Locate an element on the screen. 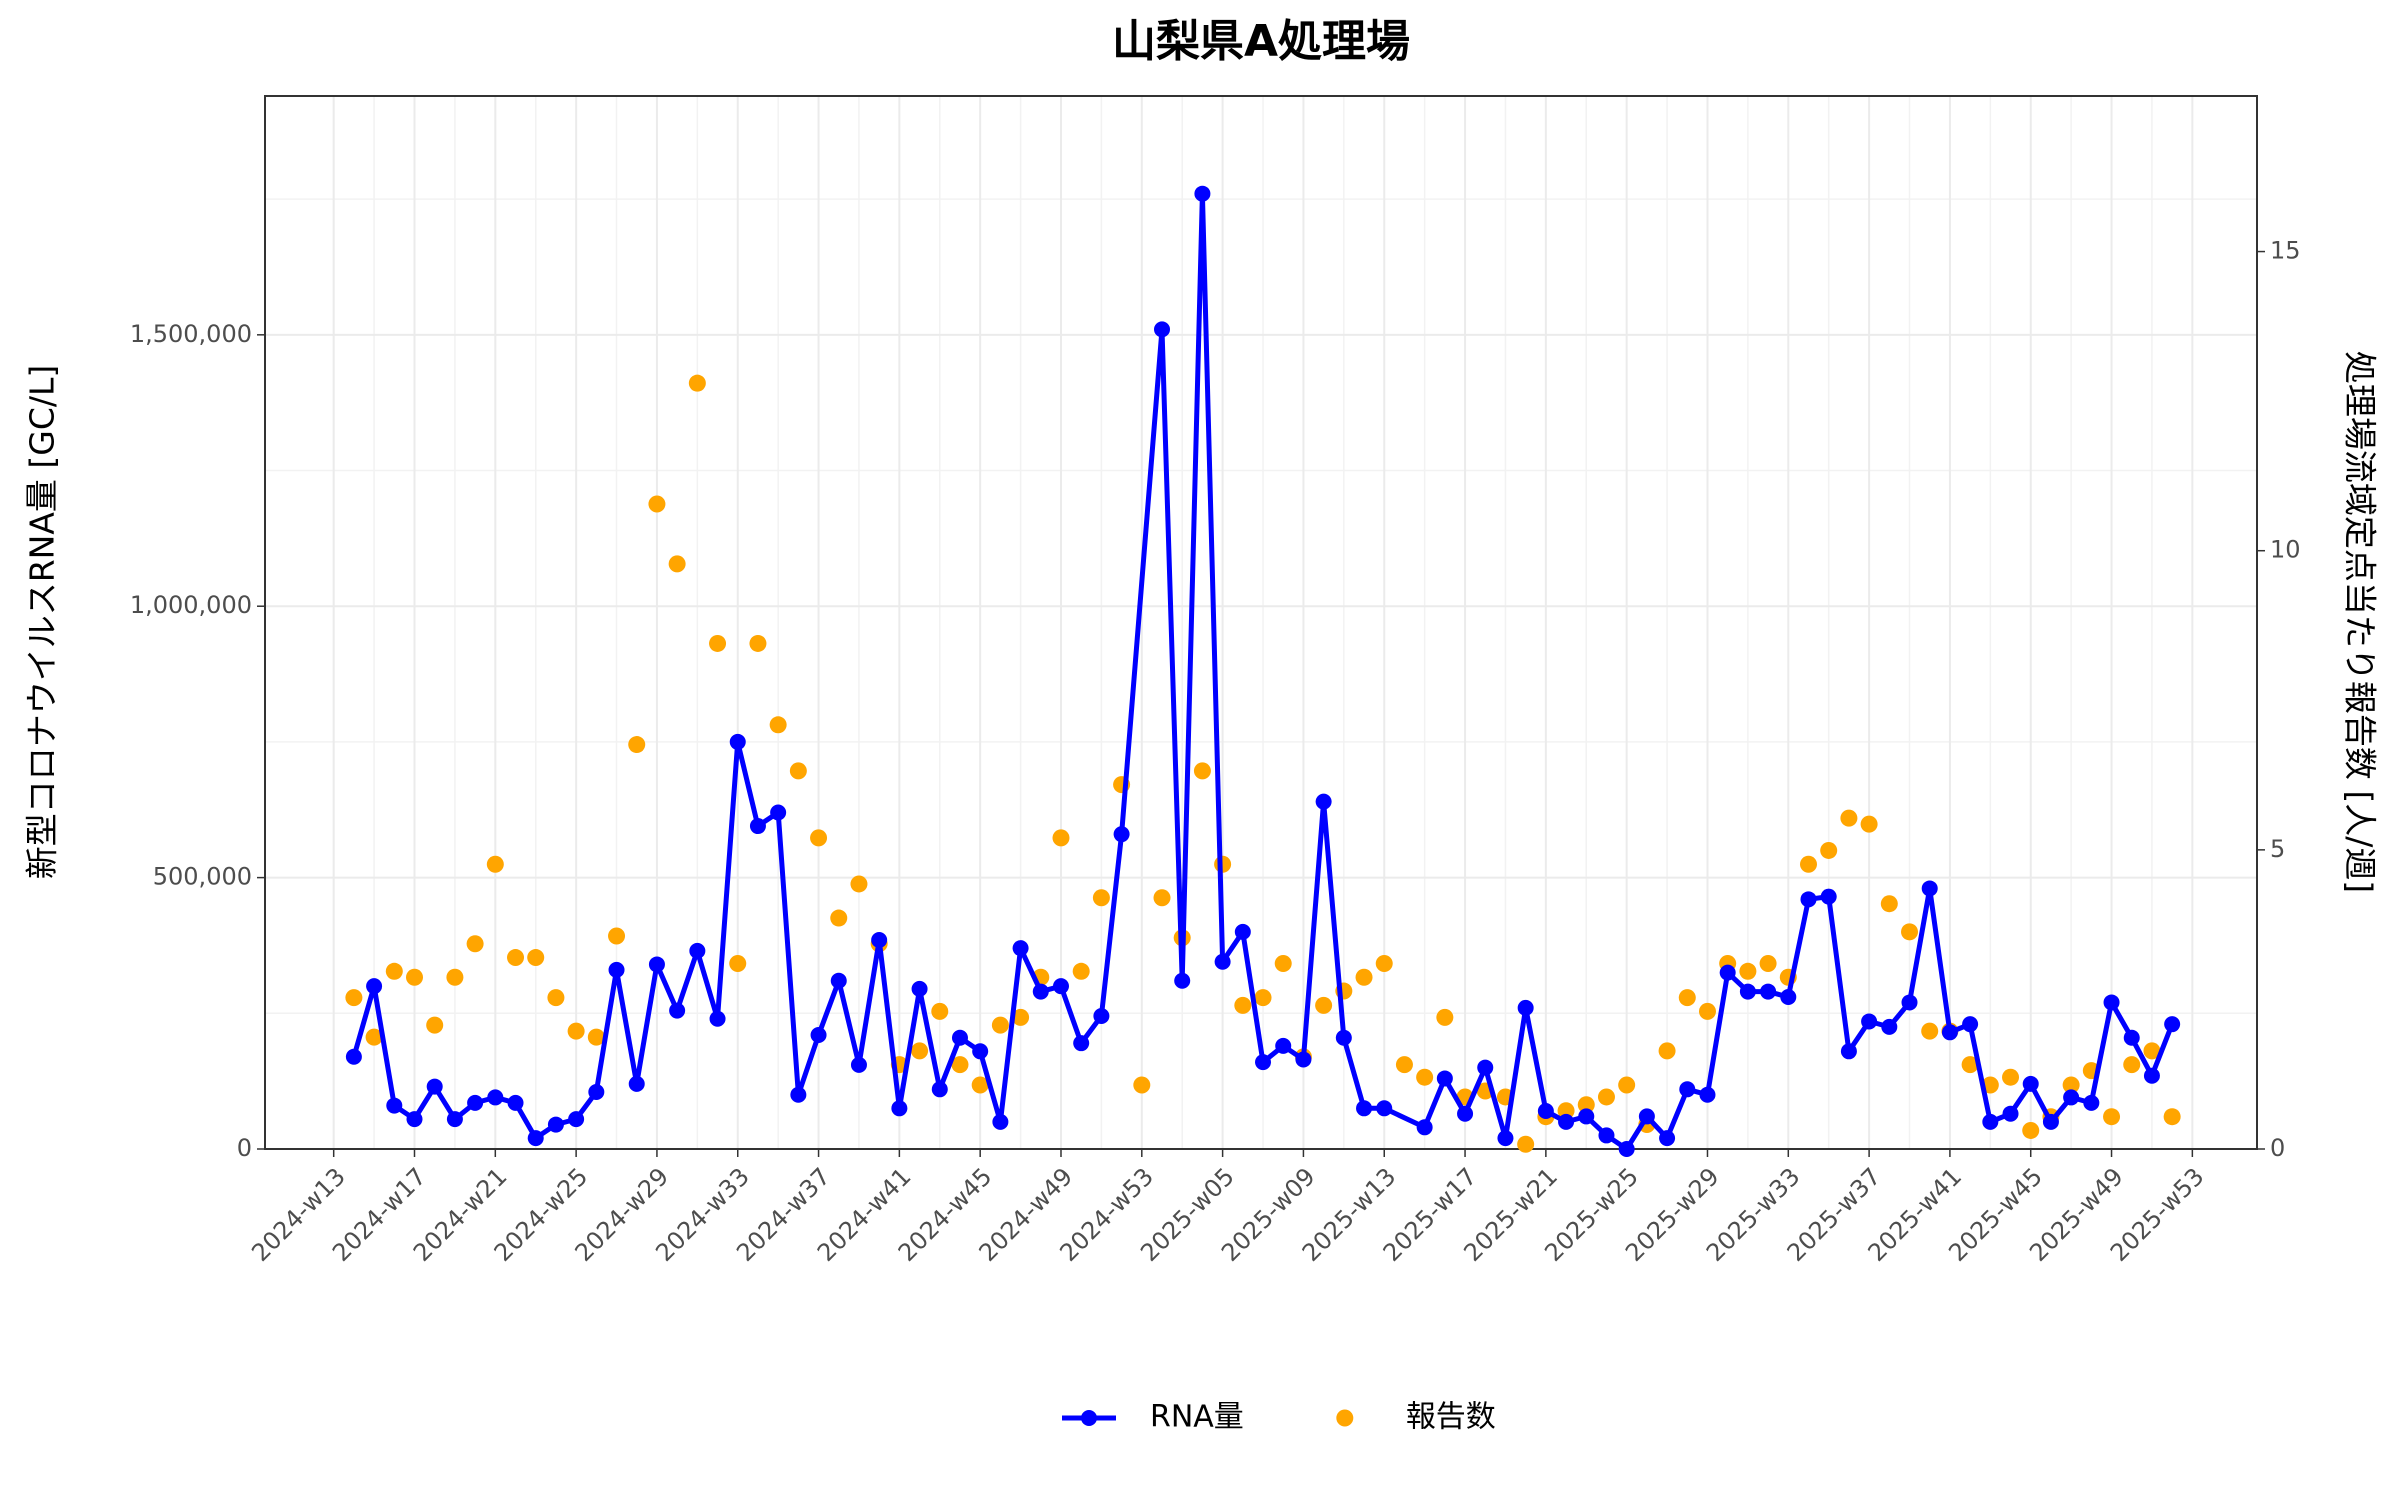 The image size is (2400, 1504). y2-axis-title: 処理場流域定点当たり報告数 [人/週] is located at coordinates (2360, 622).